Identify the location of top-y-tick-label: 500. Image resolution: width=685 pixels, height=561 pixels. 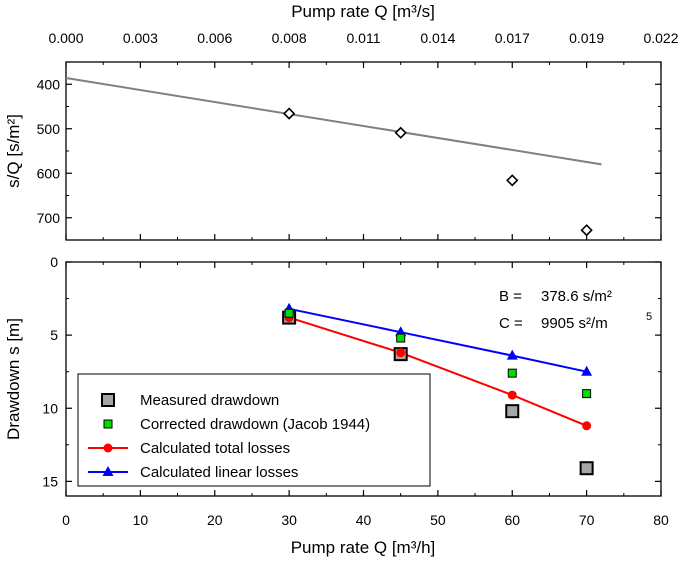
(49, 129).